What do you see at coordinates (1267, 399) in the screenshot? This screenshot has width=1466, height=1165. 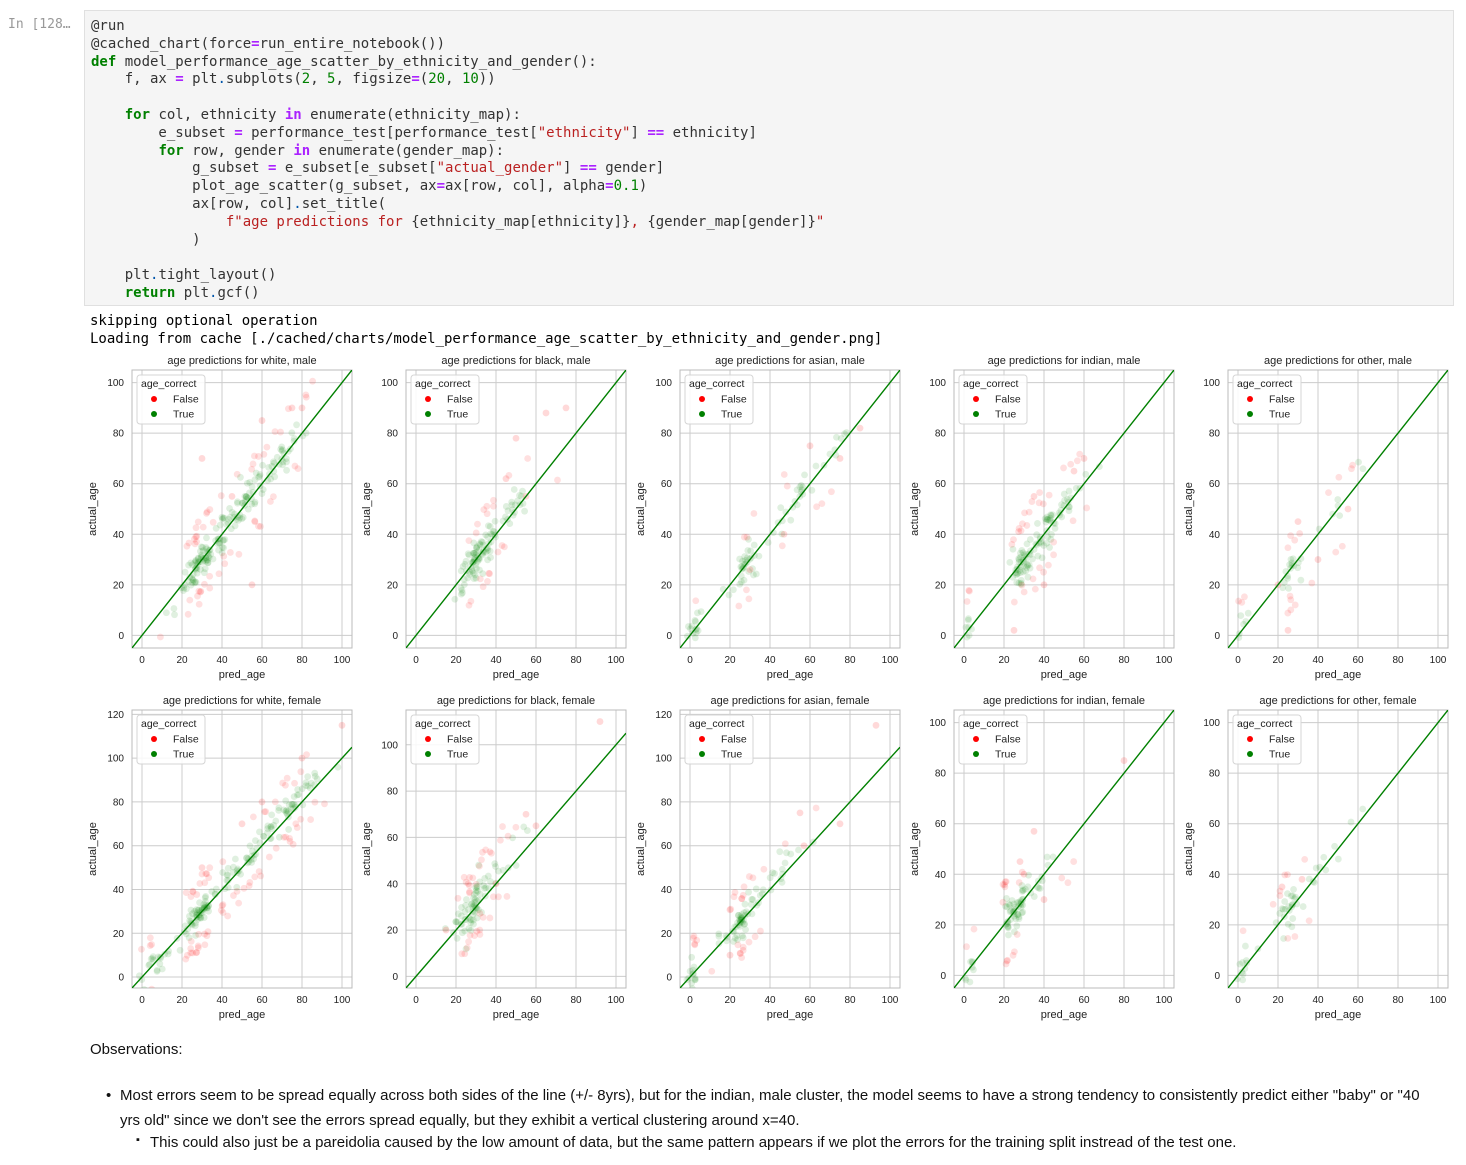 I see `legend: age_correct False True` at bounding box center [1267, 399].